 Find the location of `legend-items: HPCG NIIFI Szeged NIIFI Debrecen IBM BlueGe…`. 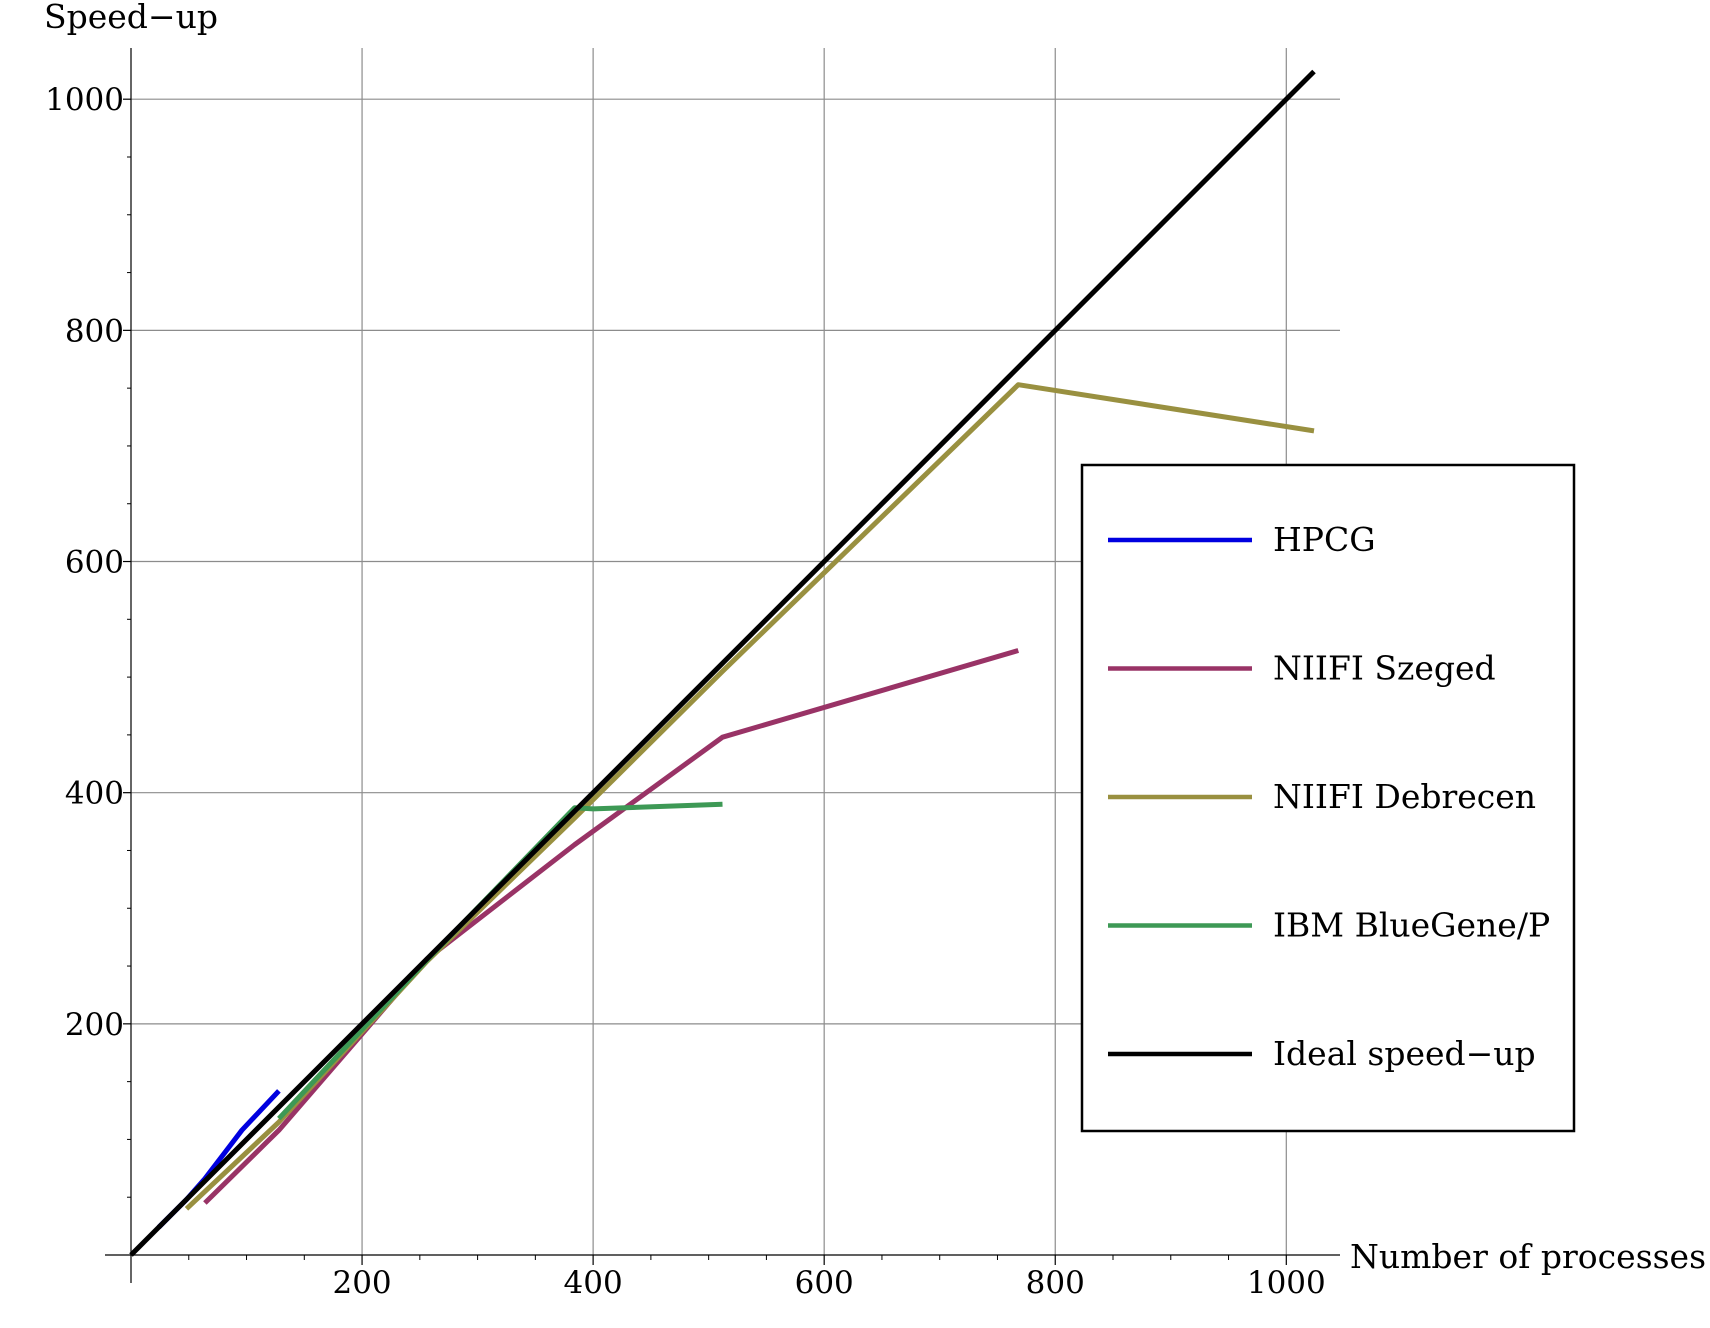

legend-items: HPCG NIIFI Szeged NIIFI Debrecen IBM BlueGe… is located at coordinates (1329, 796).